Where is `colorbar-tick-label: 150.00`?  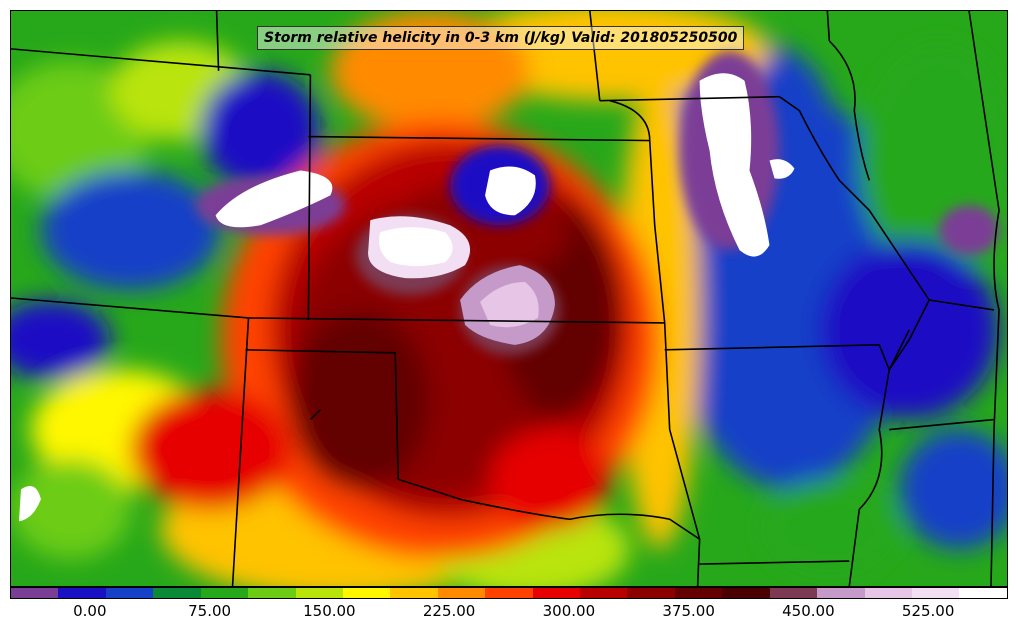
colorbar-tick-label: 150.00 is located at coordinates (329, 611).